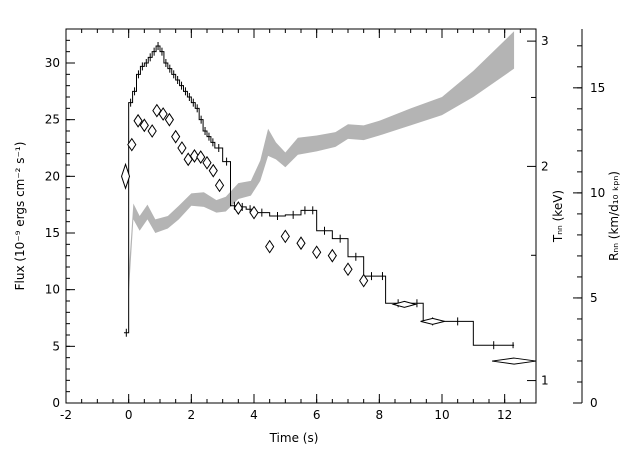 This screenshot has height=457, width=640. Describe the element at coordinates (56, 346) in the screenshot. I see `y-tick-label: 5` at that location.